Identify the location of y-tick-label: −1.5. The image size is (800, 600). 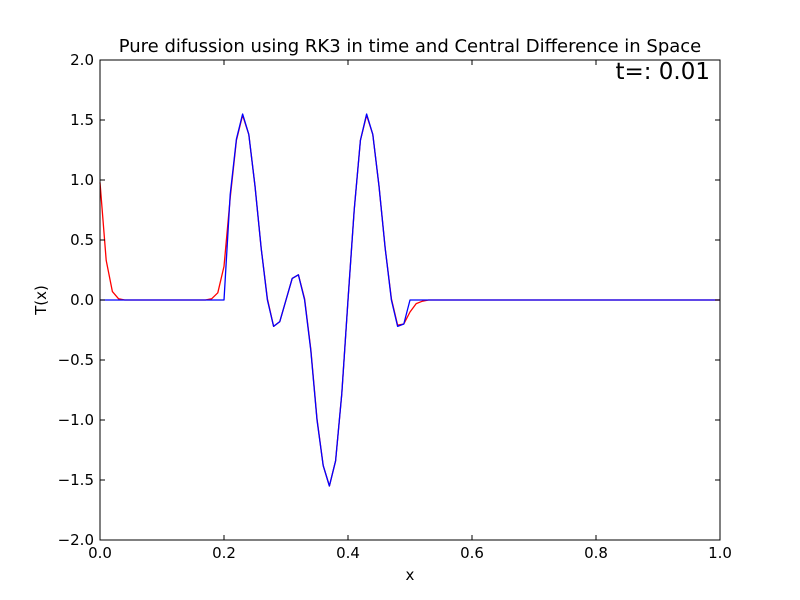
(76, 480).